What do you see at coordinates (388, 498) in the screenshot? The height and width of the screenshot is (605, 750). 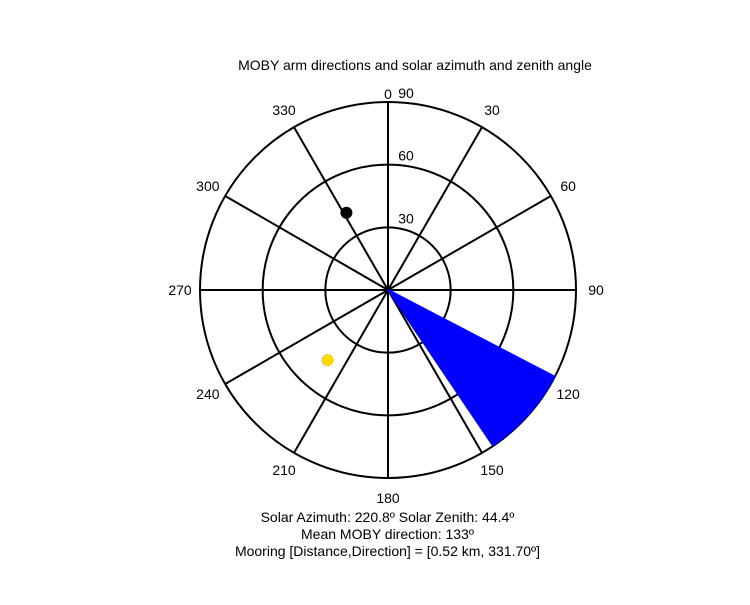 I see `angle-label-180: 180` at bounding box center [388, 498].